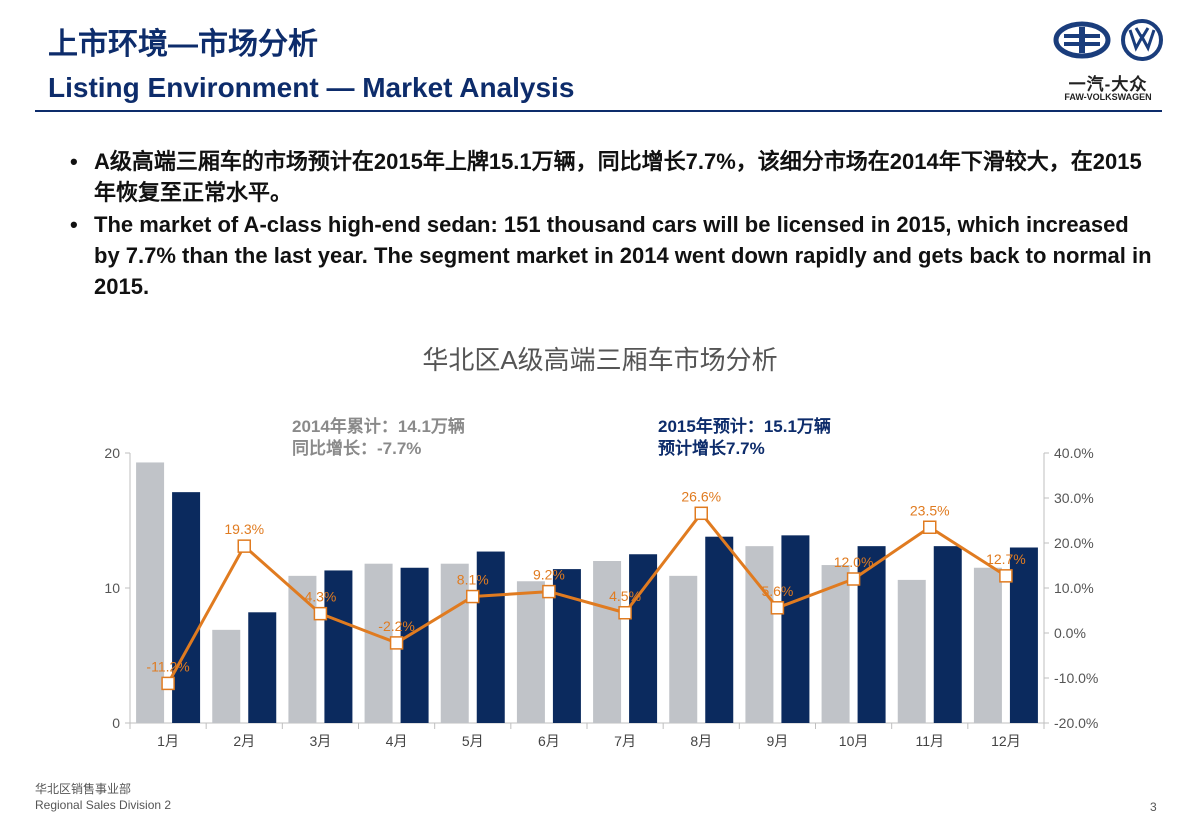 Image resolution: width=1200 pixels, height=831 pixels. I want to click on x-axis-category-label: 3月, so click(321, 741).